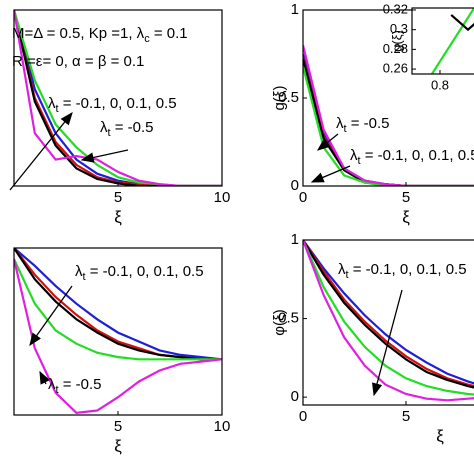  I want to click on annotation-part: M=Δ = 0.5, Kp =1, λ, so click(78, 33).